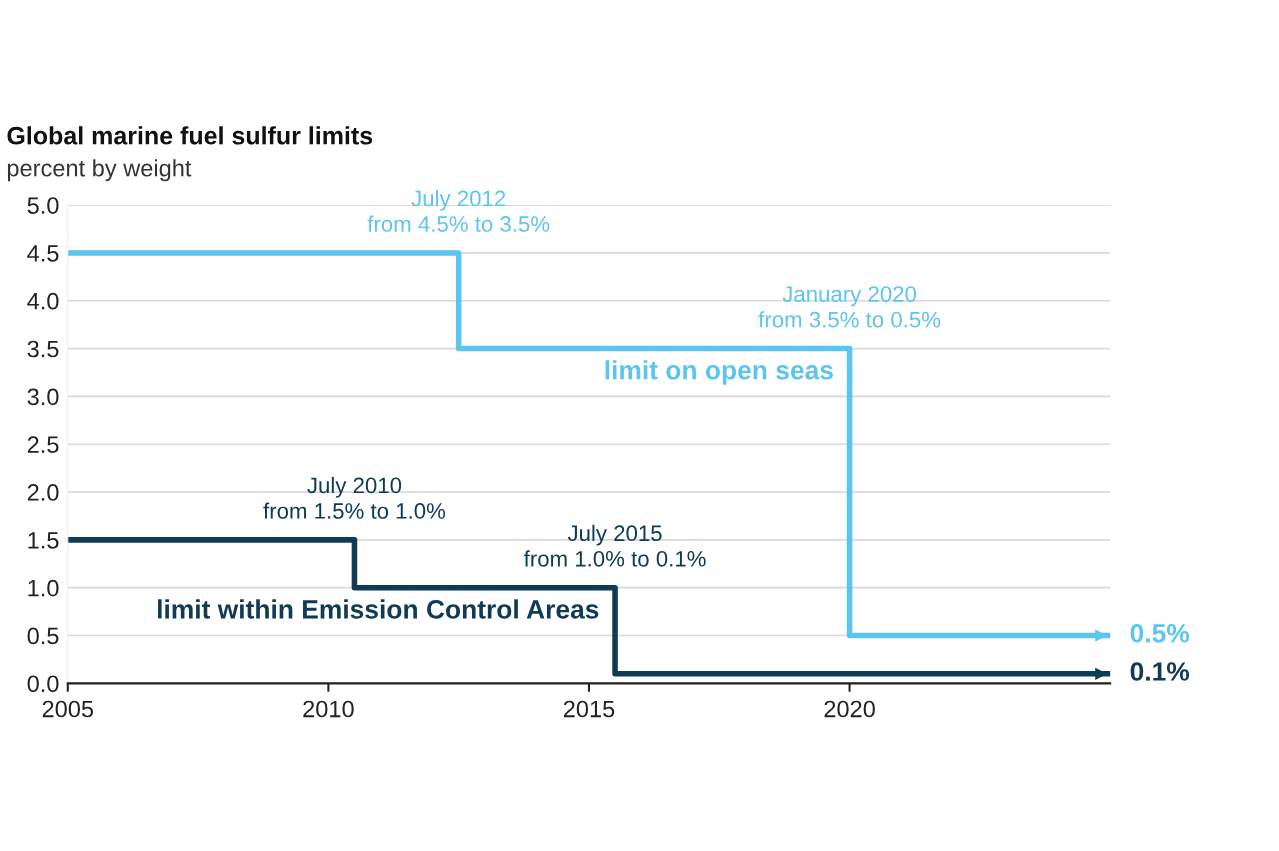  I want to click on chart-title: Global marine fuel sulfur limits, so click(190, 135).